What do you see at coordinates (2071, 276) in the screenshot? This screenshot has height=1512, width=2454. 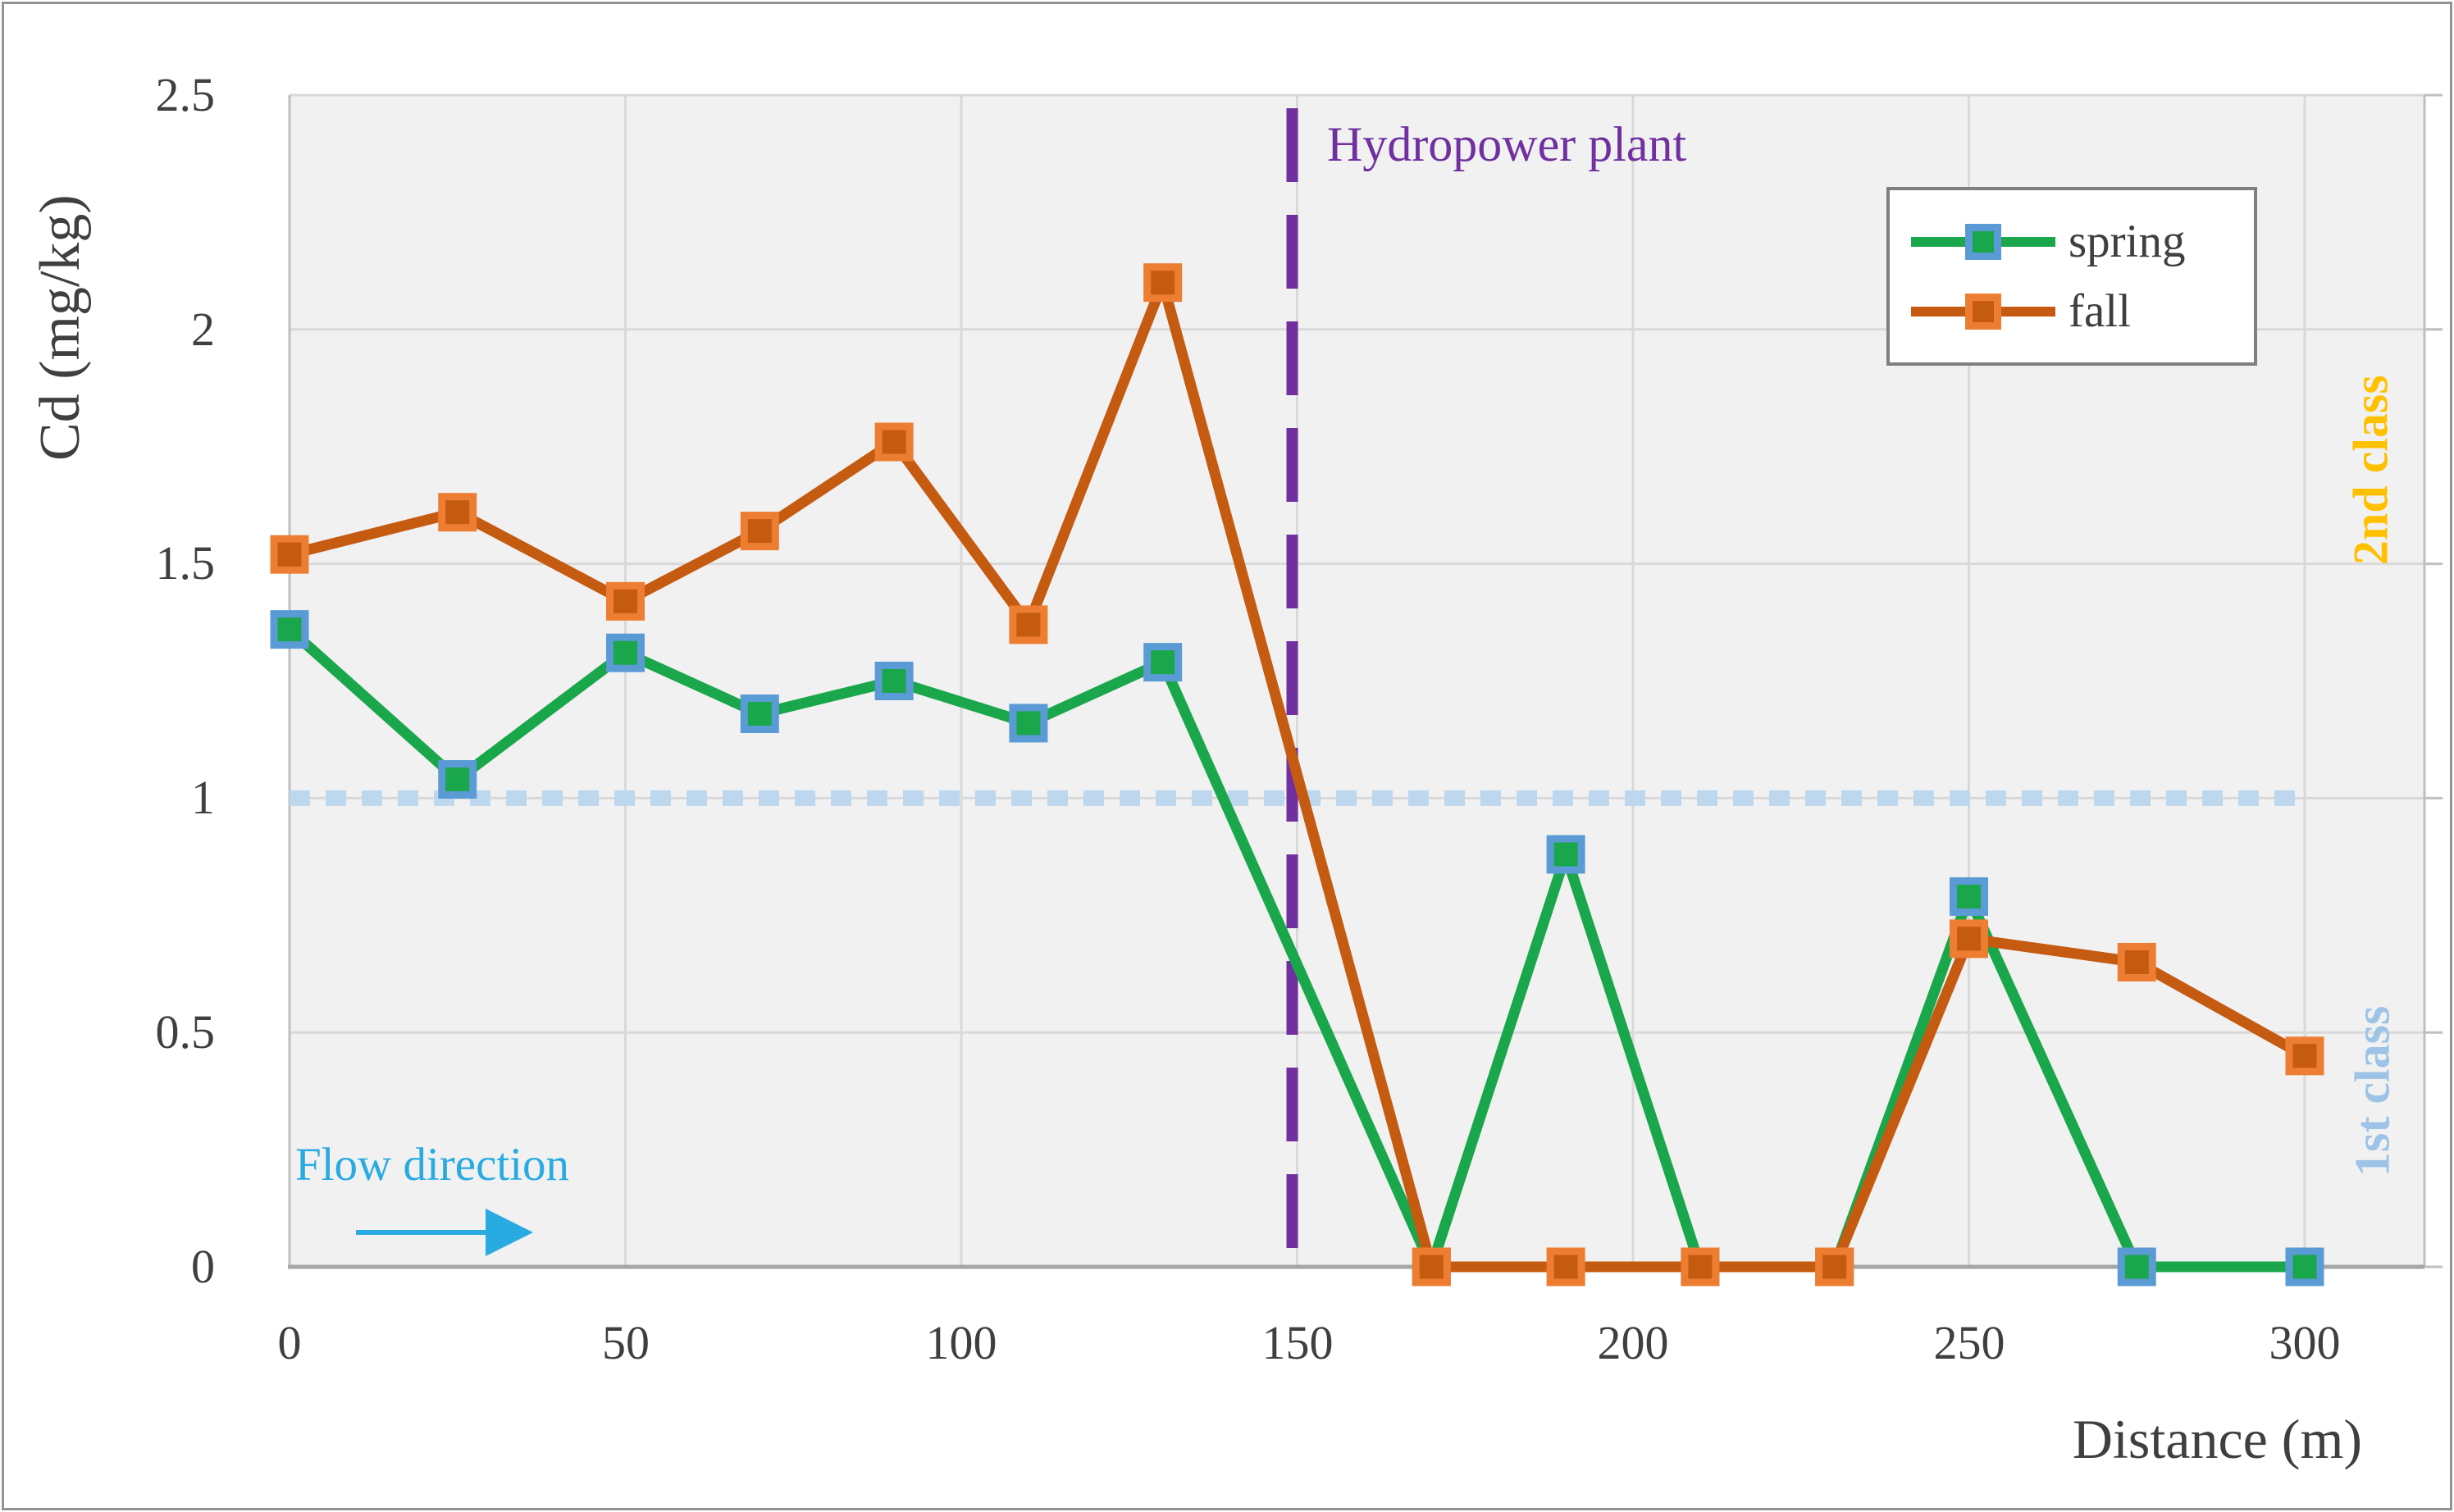 I see `legend: spring fall` at bounding box center [2071, 276].